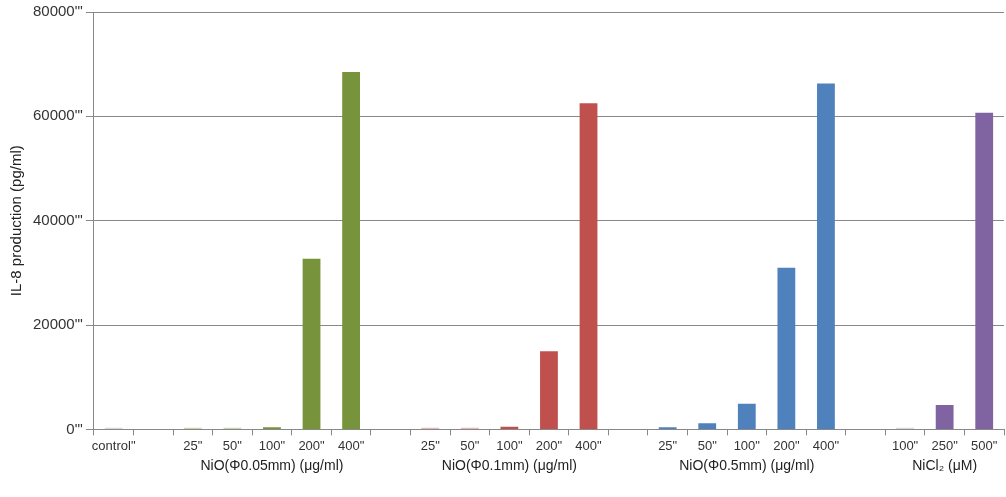  I want to click on y-tick-label: 0"', so click(75, 428).